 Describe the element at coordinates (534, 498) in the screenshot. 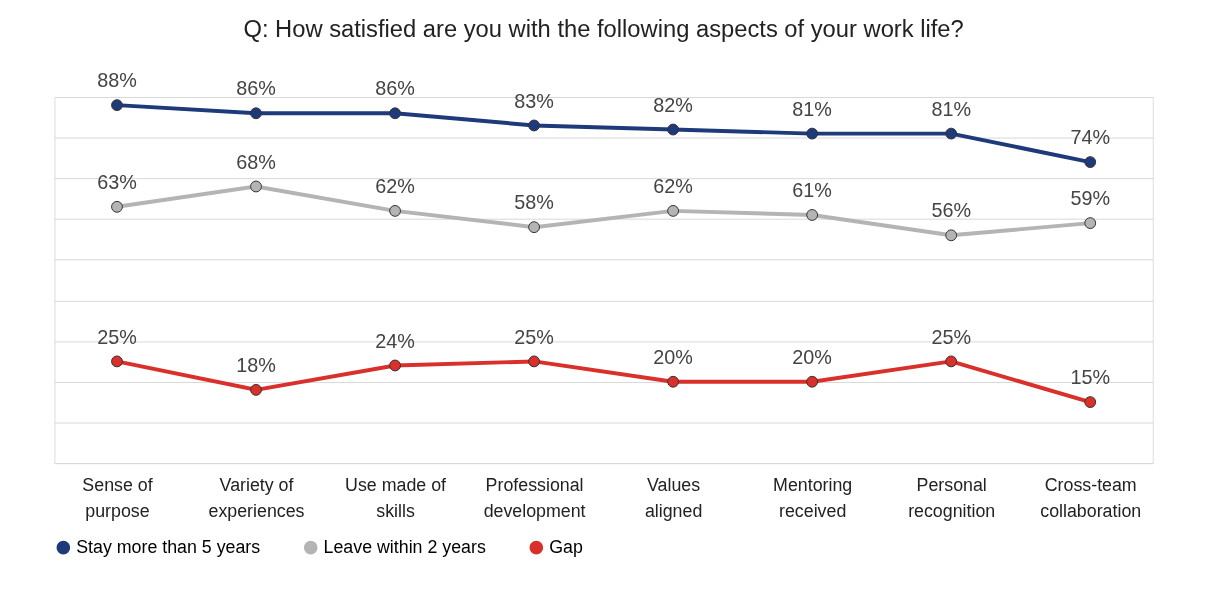

I see `x-tick-label: Professional development` at that location.